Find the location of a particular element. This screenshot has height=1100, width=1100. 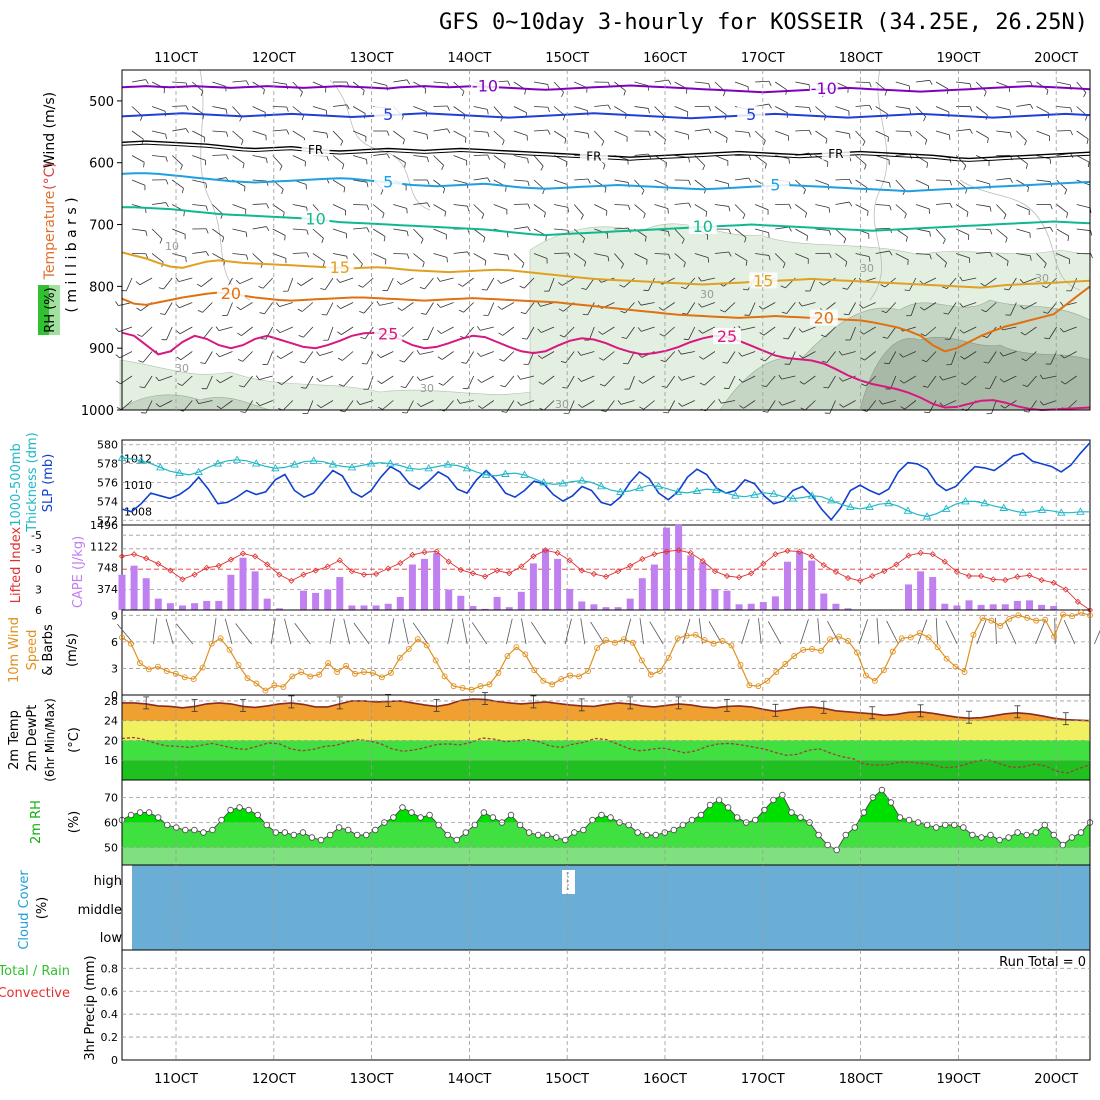

thickness-tick-label: 574 is located at coordinates (107, 501).